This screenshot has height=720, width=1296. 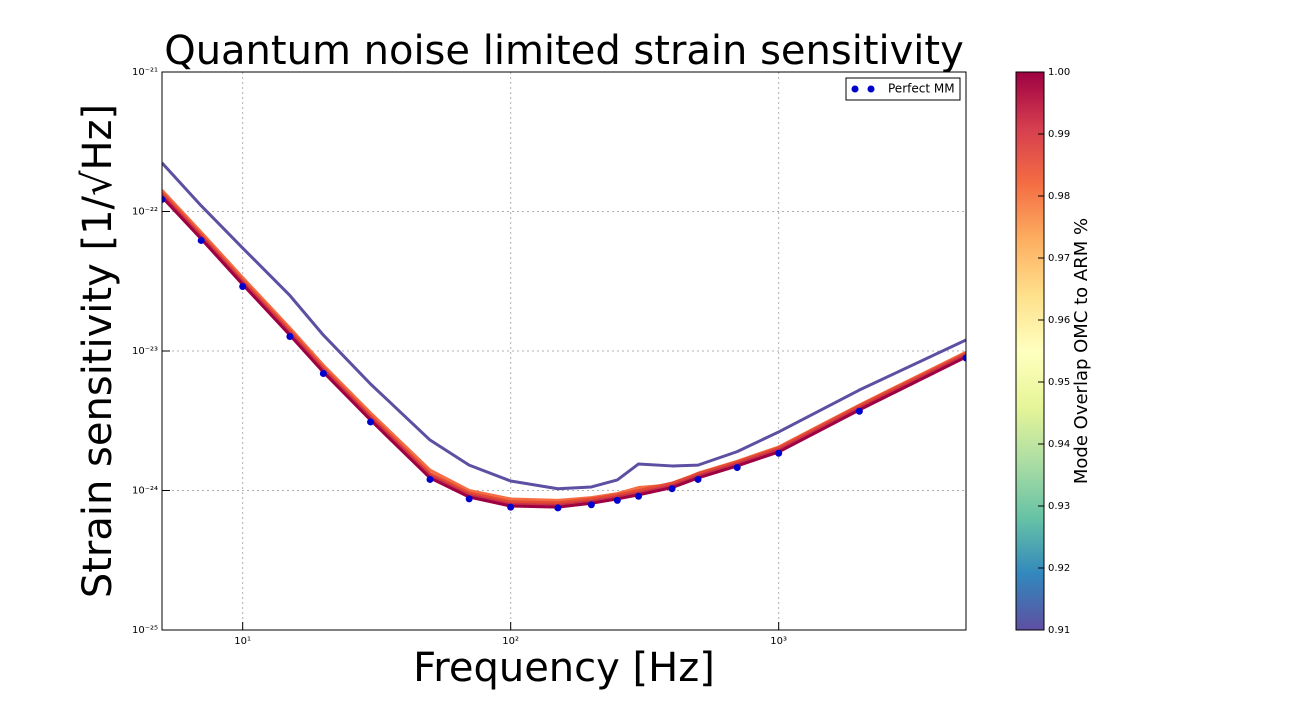 I want to click on y-tick-label: 10⁻²², so click(x=145, y=212).